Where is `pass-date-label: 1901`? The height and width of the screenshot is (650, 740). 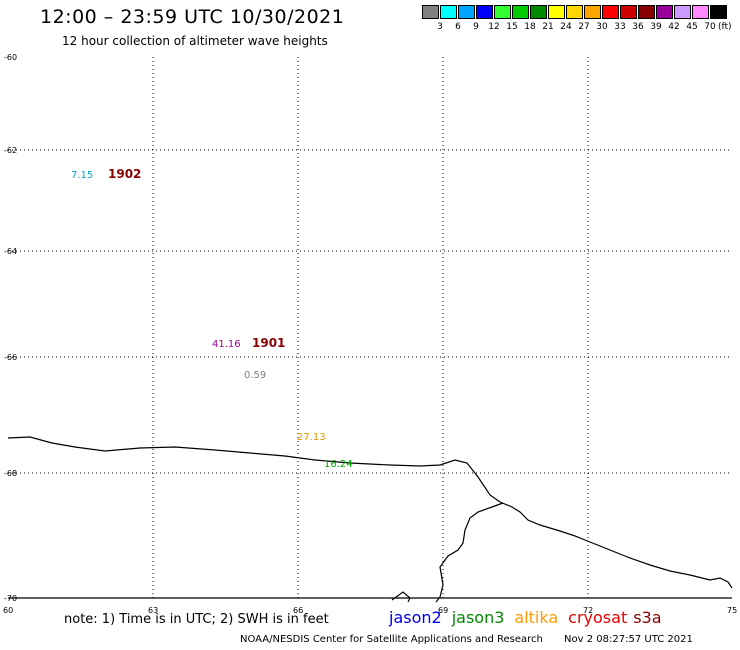 pass-date-label: 1901 is located at coordinates (268, 343).